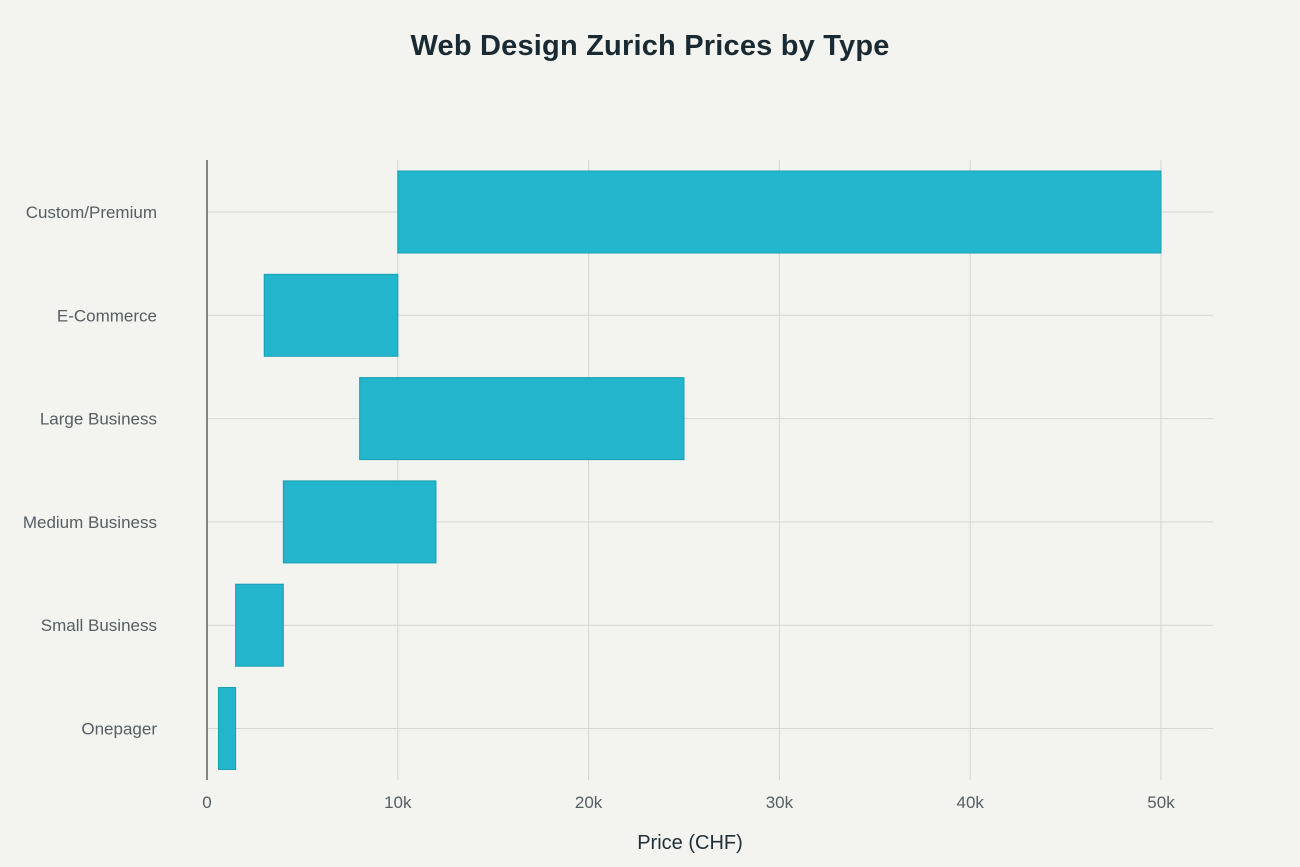 The height and width of the screenshot is (867, 1300). What do you see at coordinates (970, 802) in the screenshot?
I see `x-tick-label: 40k` at bounding box center [970, 802].